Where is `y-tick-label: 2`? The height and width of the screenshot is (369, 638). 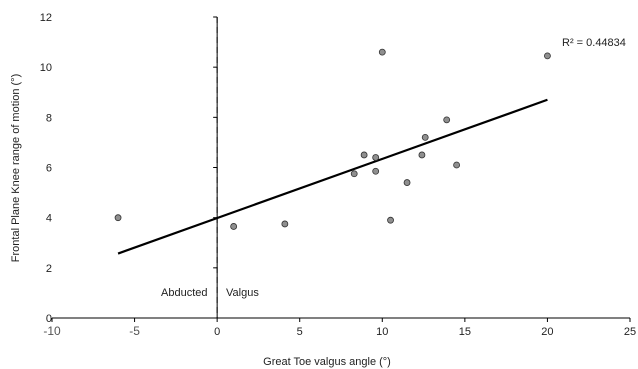 y-tick-label: 2 is located at coordinates (49, 269).